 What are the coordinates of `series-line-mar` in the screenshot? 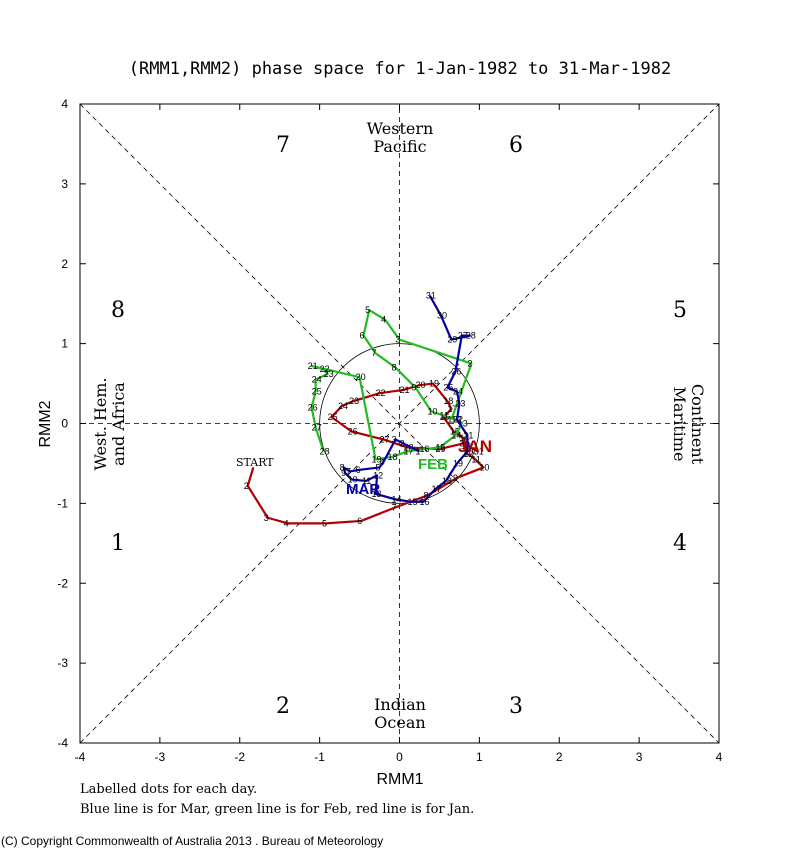 It's located at (406, 399).